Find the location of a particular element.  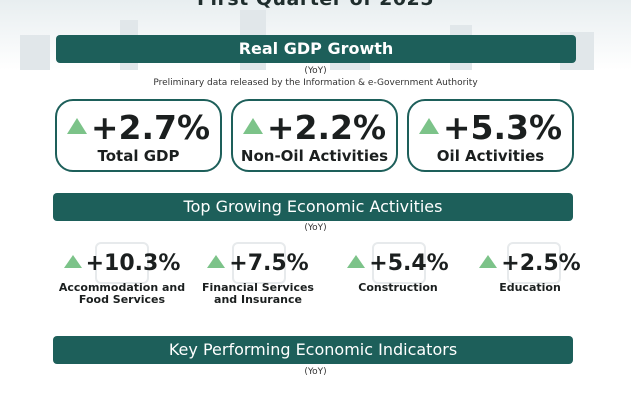

activity-financial: +7.5% Financial Services and Insurance is located at coordinates (258, 278).